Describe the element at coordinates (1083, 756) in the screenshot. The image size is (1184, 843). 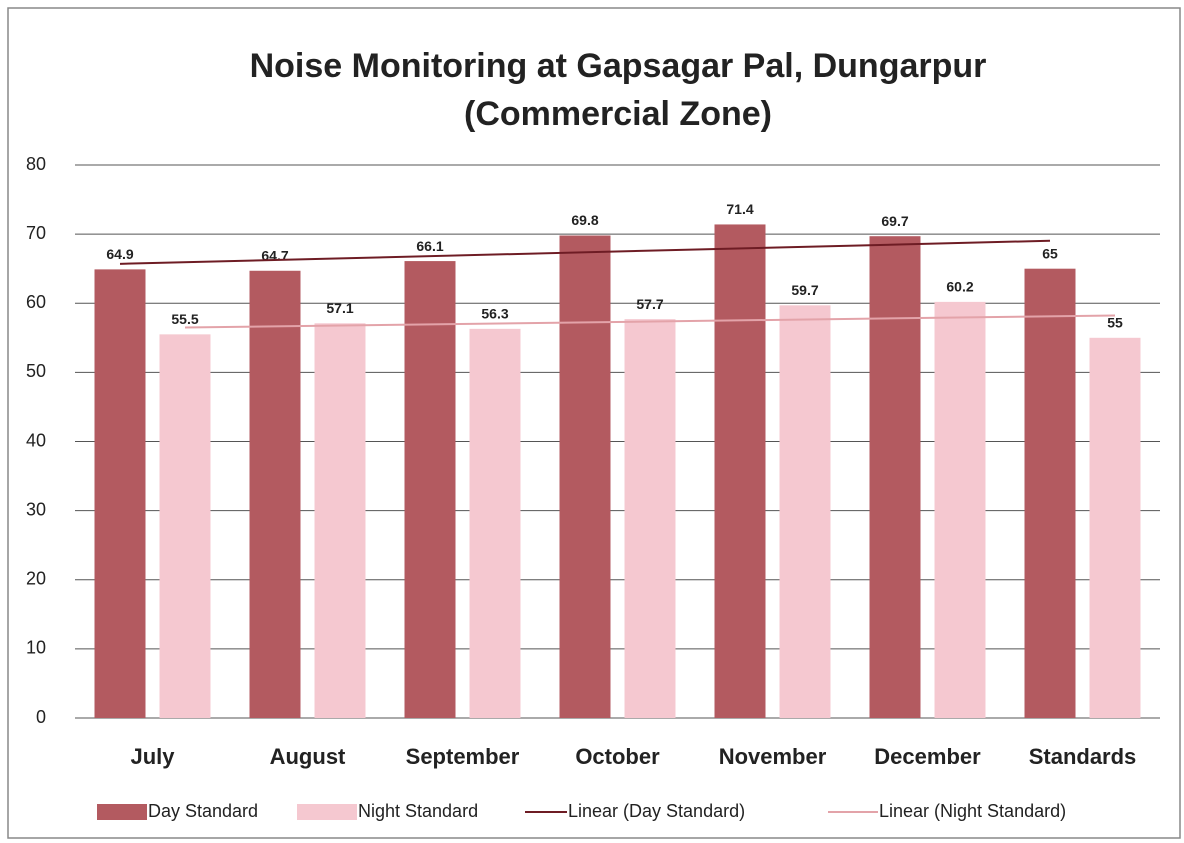
I see `x-tick-label: Standards` at that location.